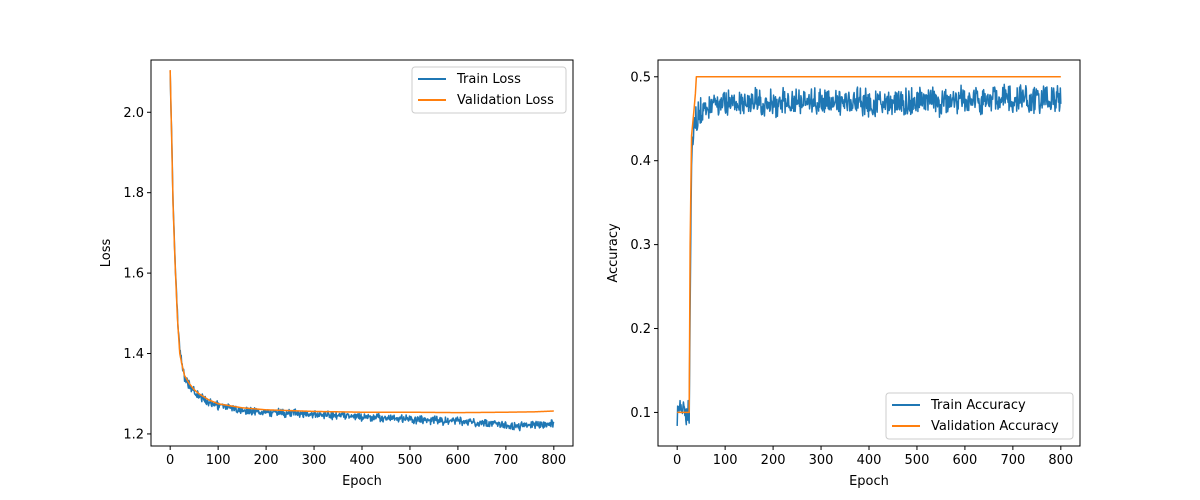  I want to click on legend-label-train-accuracy: Train Accuracy, so click(978, 405).